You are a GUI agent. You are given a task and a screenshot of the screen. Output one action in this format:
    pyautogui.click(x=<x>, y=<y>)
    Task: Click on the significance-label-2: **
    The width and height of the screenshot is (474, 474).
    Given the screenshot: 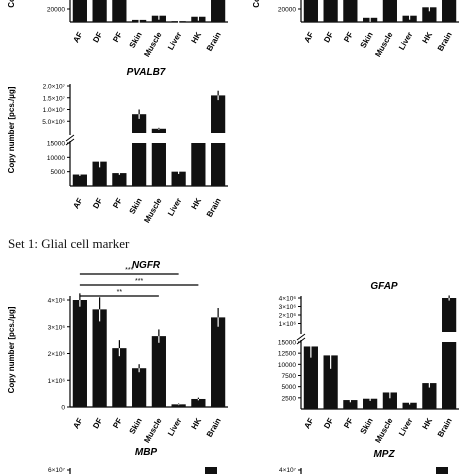 What is the action you would take?
    pyautogui.click(x=120, y=292)
    